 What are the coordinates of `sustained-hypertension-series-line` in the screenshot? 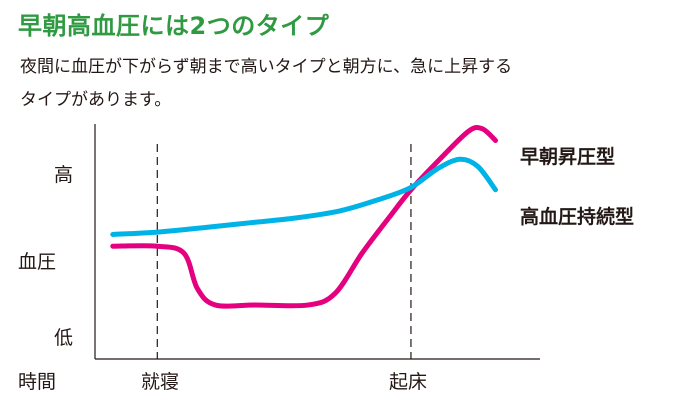 It's located at (304, 196).